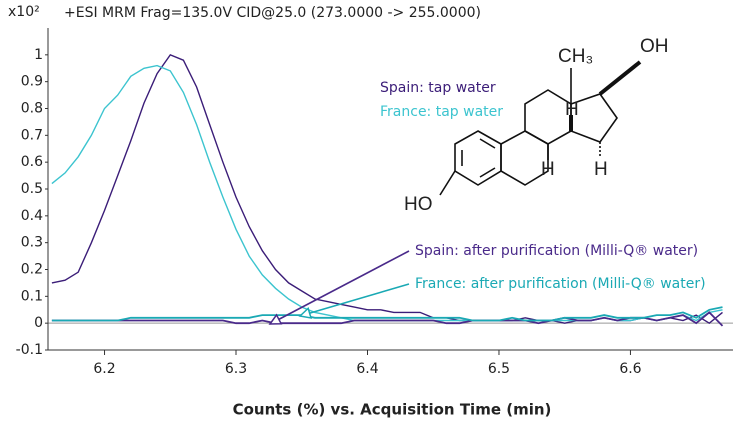 This screenshot has height=426, width=736. Describe the element at coordinates (392, 410) in the screenshot. I see `x-axis-label: Counts (%) vs. Acquisition Time (min)` at that location.